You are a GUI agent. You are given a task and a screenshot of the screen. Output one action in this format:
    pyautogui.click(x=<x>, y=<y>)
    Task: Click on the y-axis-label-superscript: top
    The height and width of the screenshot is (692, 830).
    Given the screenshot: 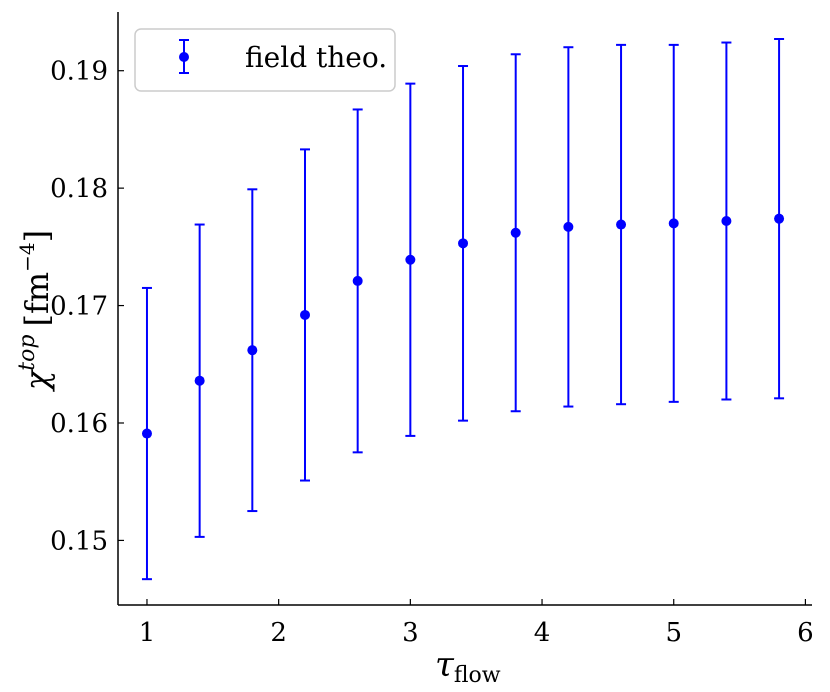 What is the action you would take?
    pyautogui.click(x=27, y=353)
    